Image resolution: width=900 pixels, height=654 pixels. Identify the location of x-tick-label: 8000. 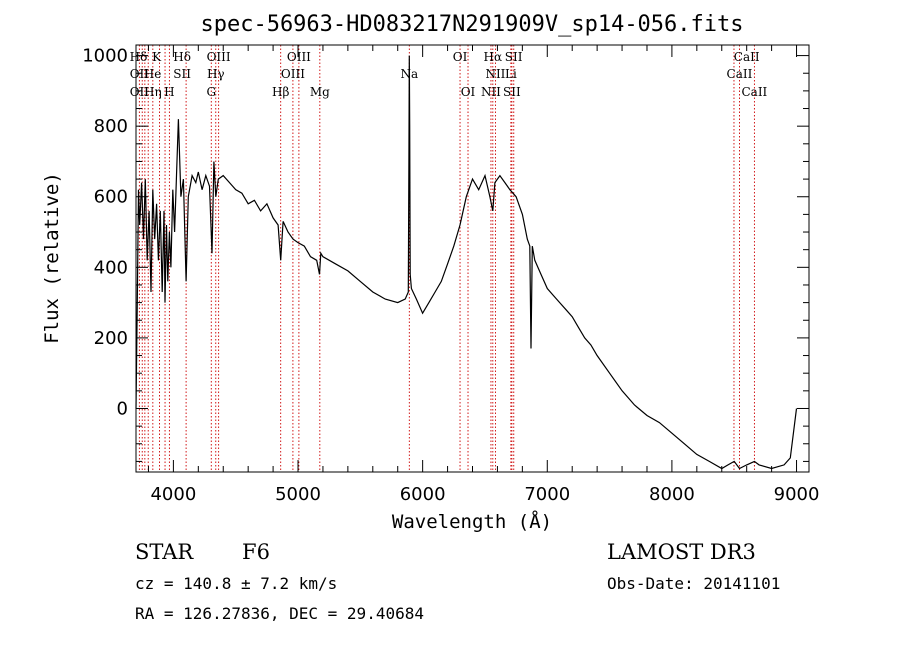
(672, 494).